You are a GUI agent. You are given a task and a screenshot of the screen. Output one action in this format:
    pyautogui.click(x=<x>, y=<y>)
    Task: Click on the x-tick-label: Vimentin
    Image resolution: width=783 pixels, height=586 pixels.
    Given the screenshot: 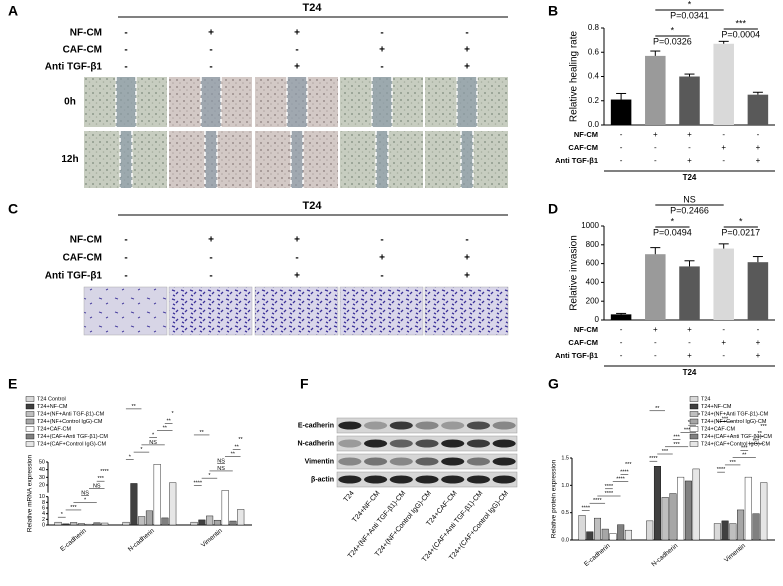 What is the action you would take?
    pyautogui.click(x=212, y=538)
    